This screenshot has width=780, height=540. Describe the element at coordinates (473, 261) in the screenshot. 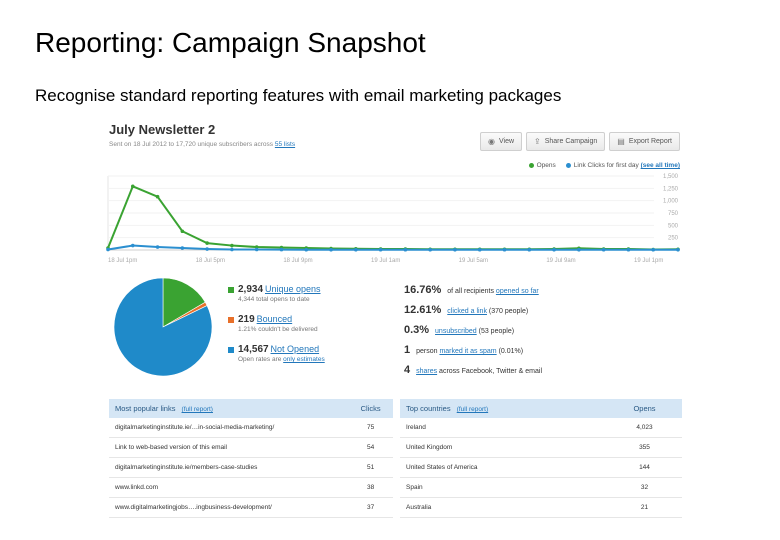

I see `x-tick-label: 19 Jul 5am` at that location.